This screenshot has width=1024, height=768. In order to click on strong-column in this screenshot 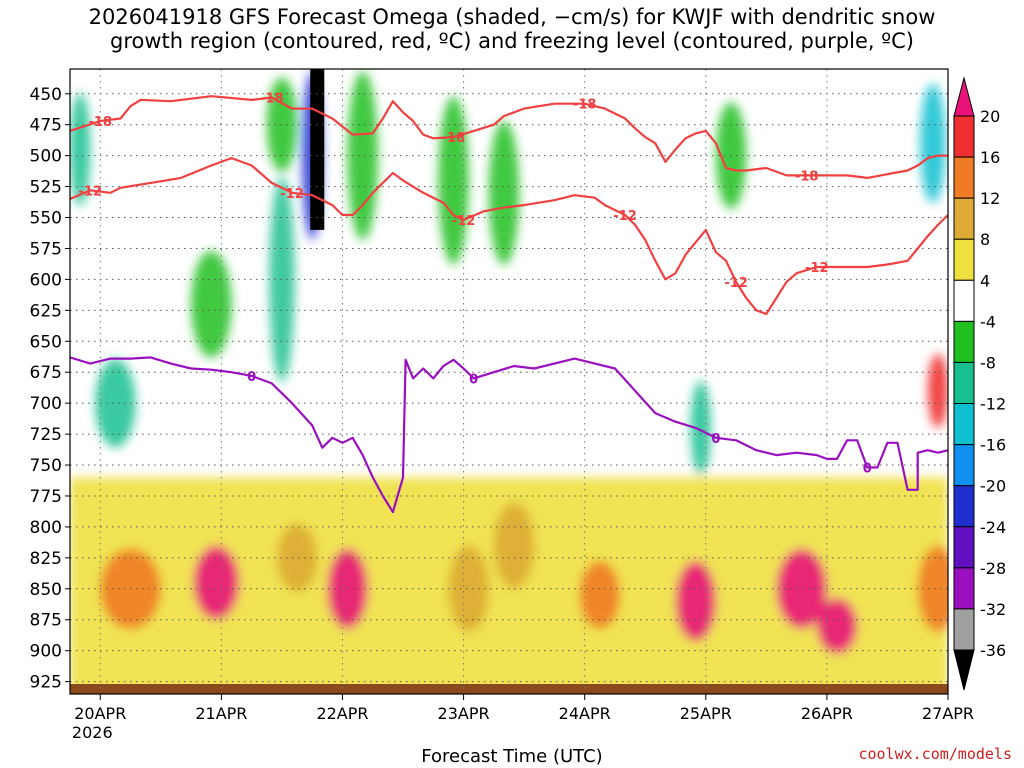, I will do `click(317, 149)`.